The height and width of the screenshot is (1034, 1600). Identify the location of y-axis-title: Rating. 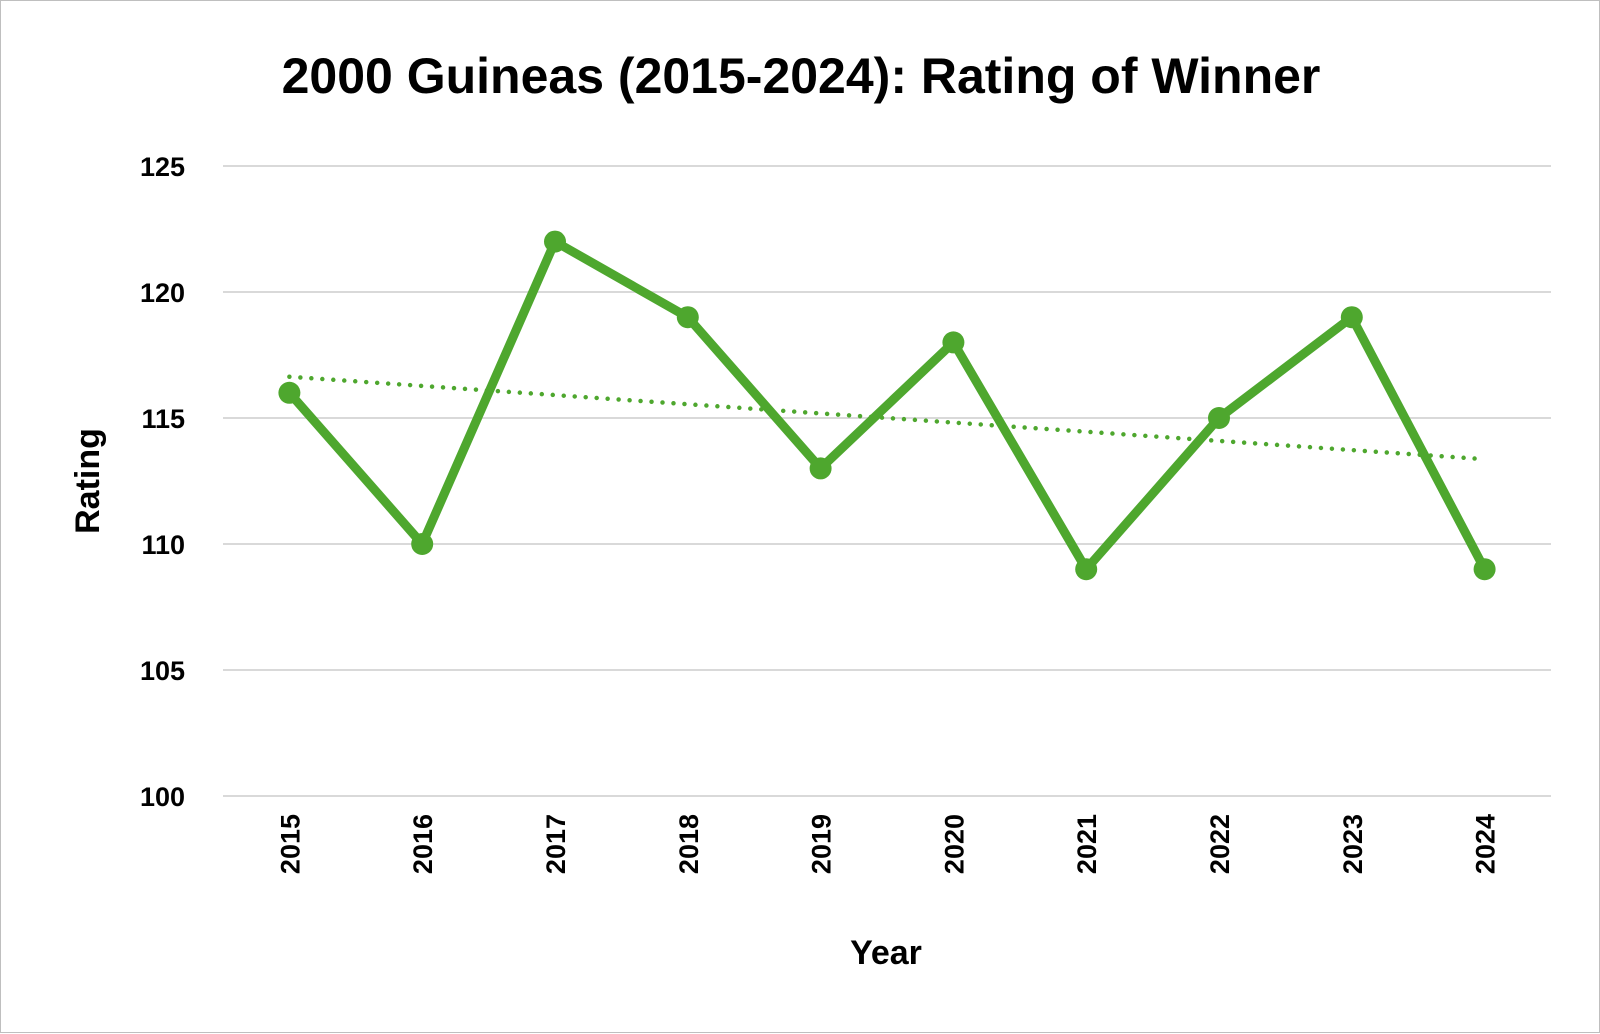
(88, 481).